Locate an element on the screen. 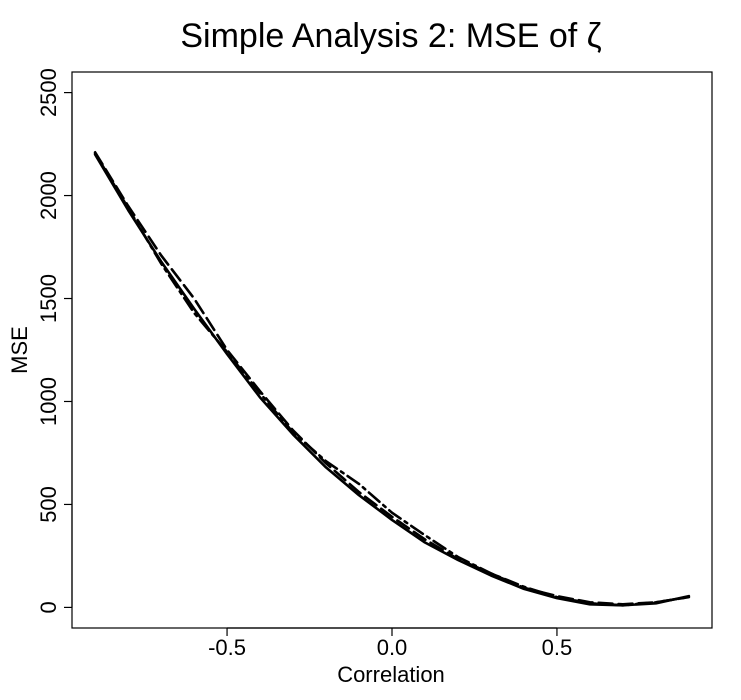  y-axis-label: MSE is located at coordinates (19, 350).